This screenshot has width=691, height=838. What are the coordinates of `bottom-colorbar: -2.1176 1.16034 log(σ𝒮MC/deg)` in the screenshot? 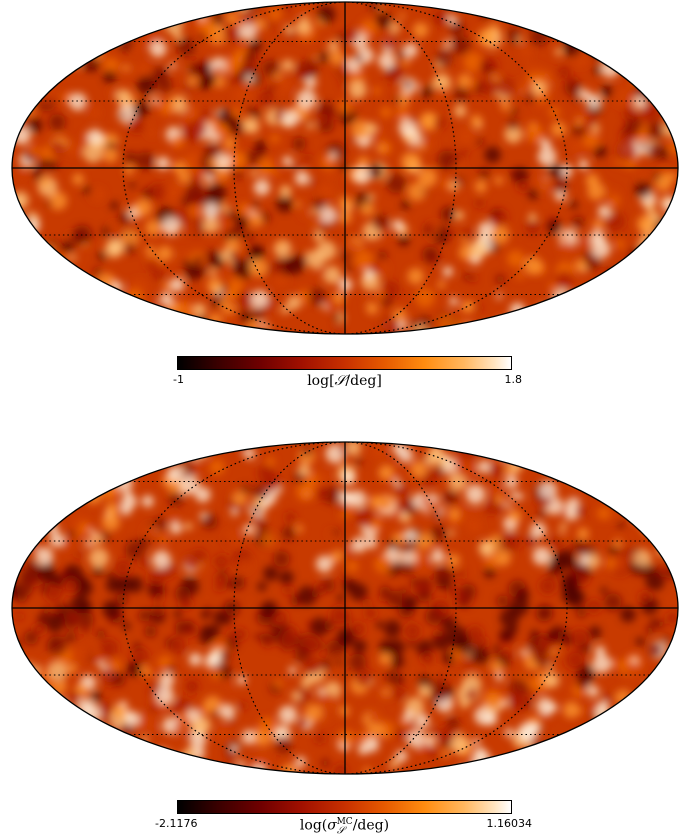 It's located at (343, 818).